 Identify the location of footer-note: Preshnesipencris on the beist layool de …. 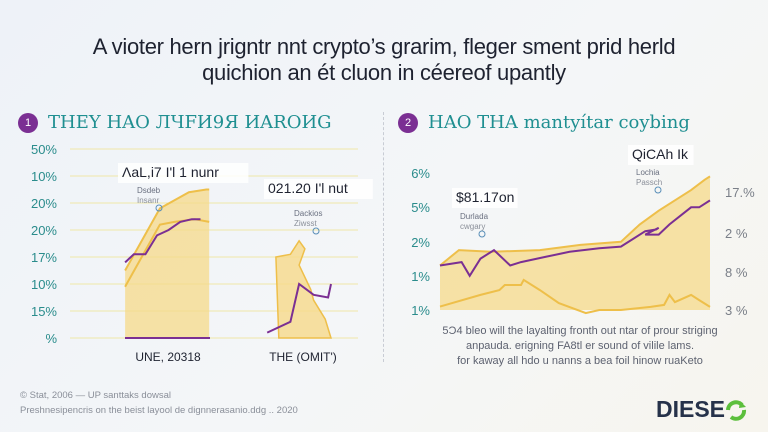
(159, 410).